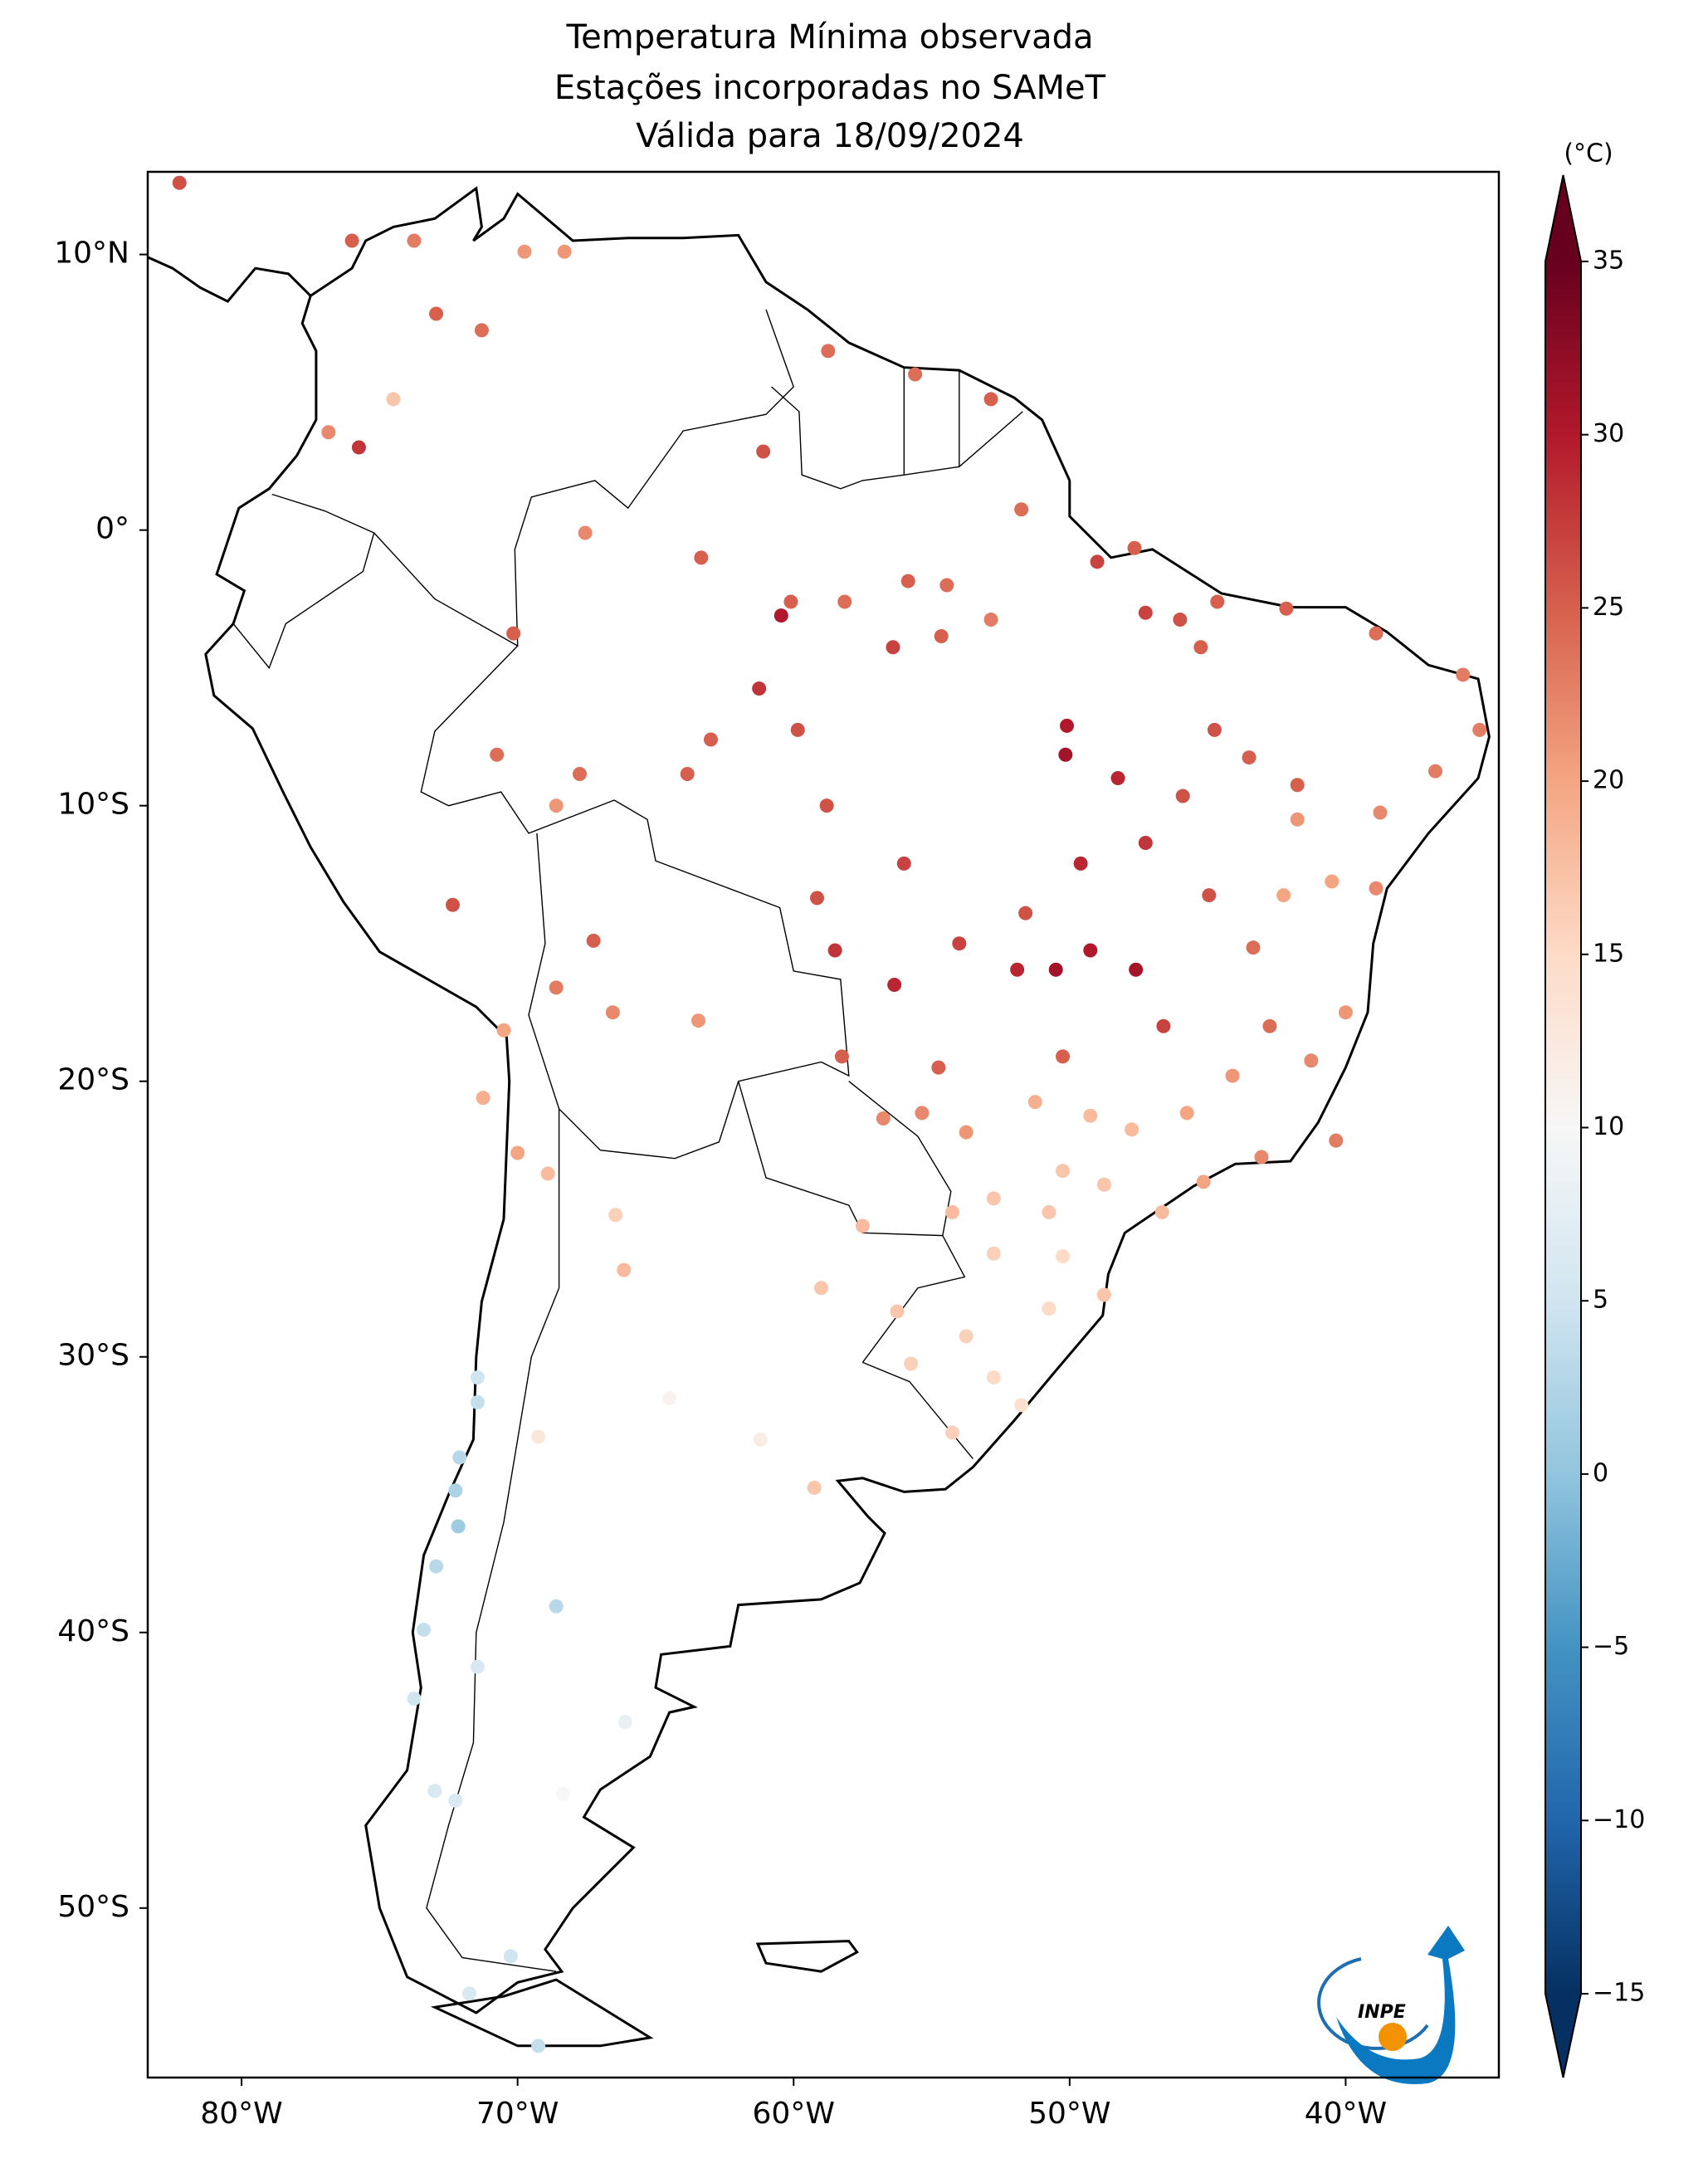  What do you see at coordinates (1619, 1994) in the screenshot?
I see `colorbar-tick-label: −15` at bounding box center [1619, 1994].